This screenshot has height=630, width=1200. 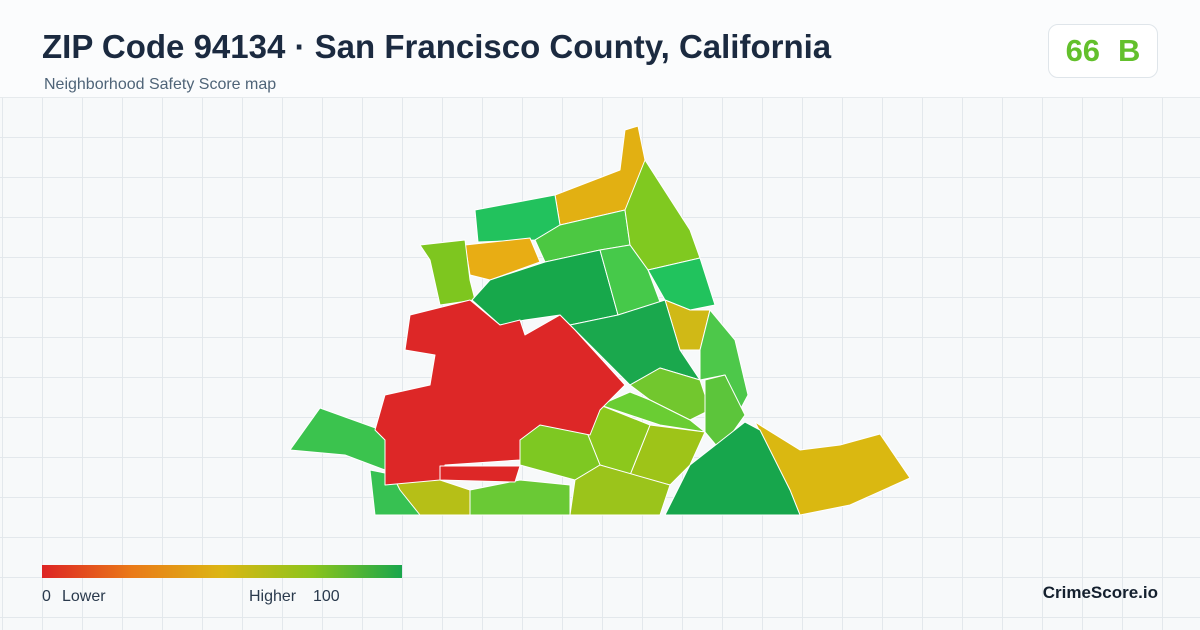 I want to click on score-value: 66, so click(x=1083, y=50).